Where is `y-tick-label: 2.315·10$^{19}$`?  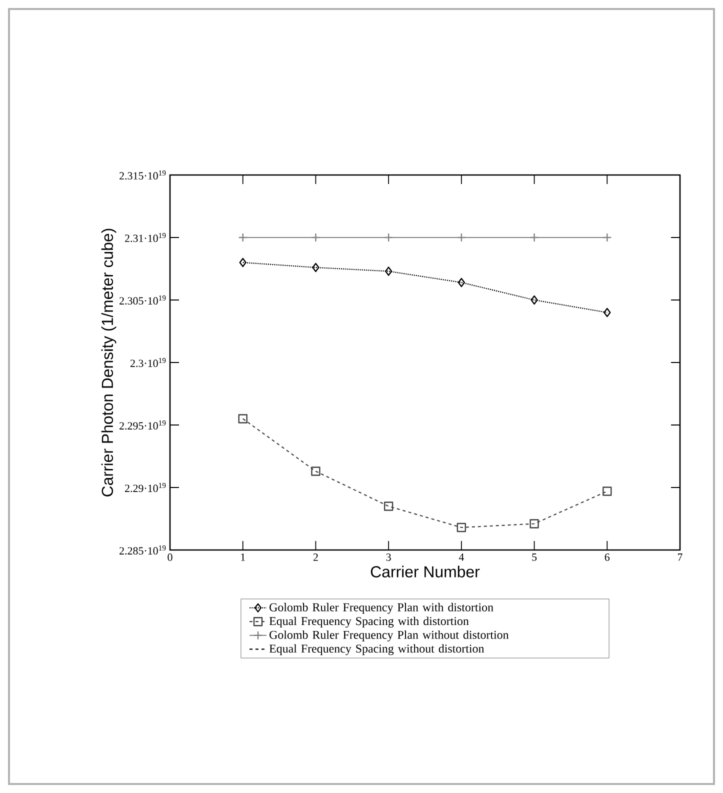 y-tick-label: 2.315·10$^{19}$ is located at coordinates (143, 175).